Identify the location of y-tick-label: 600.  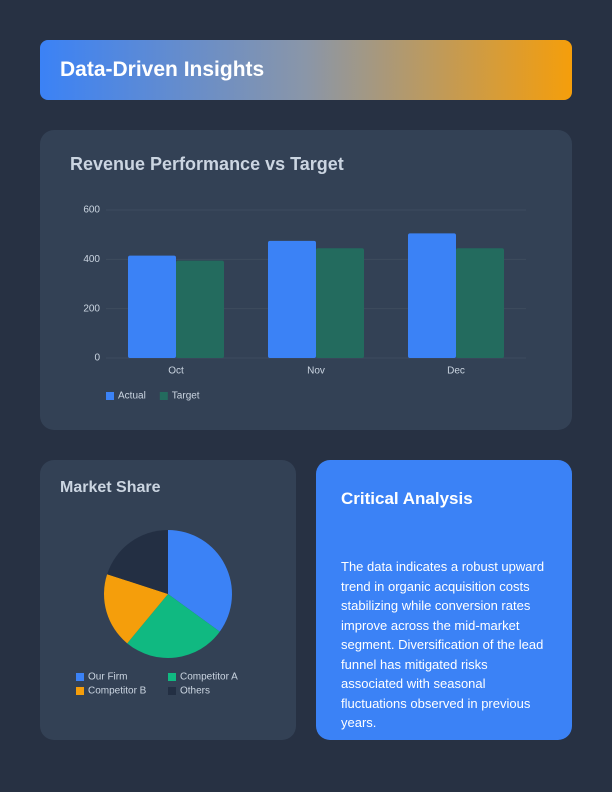
(91, 210).